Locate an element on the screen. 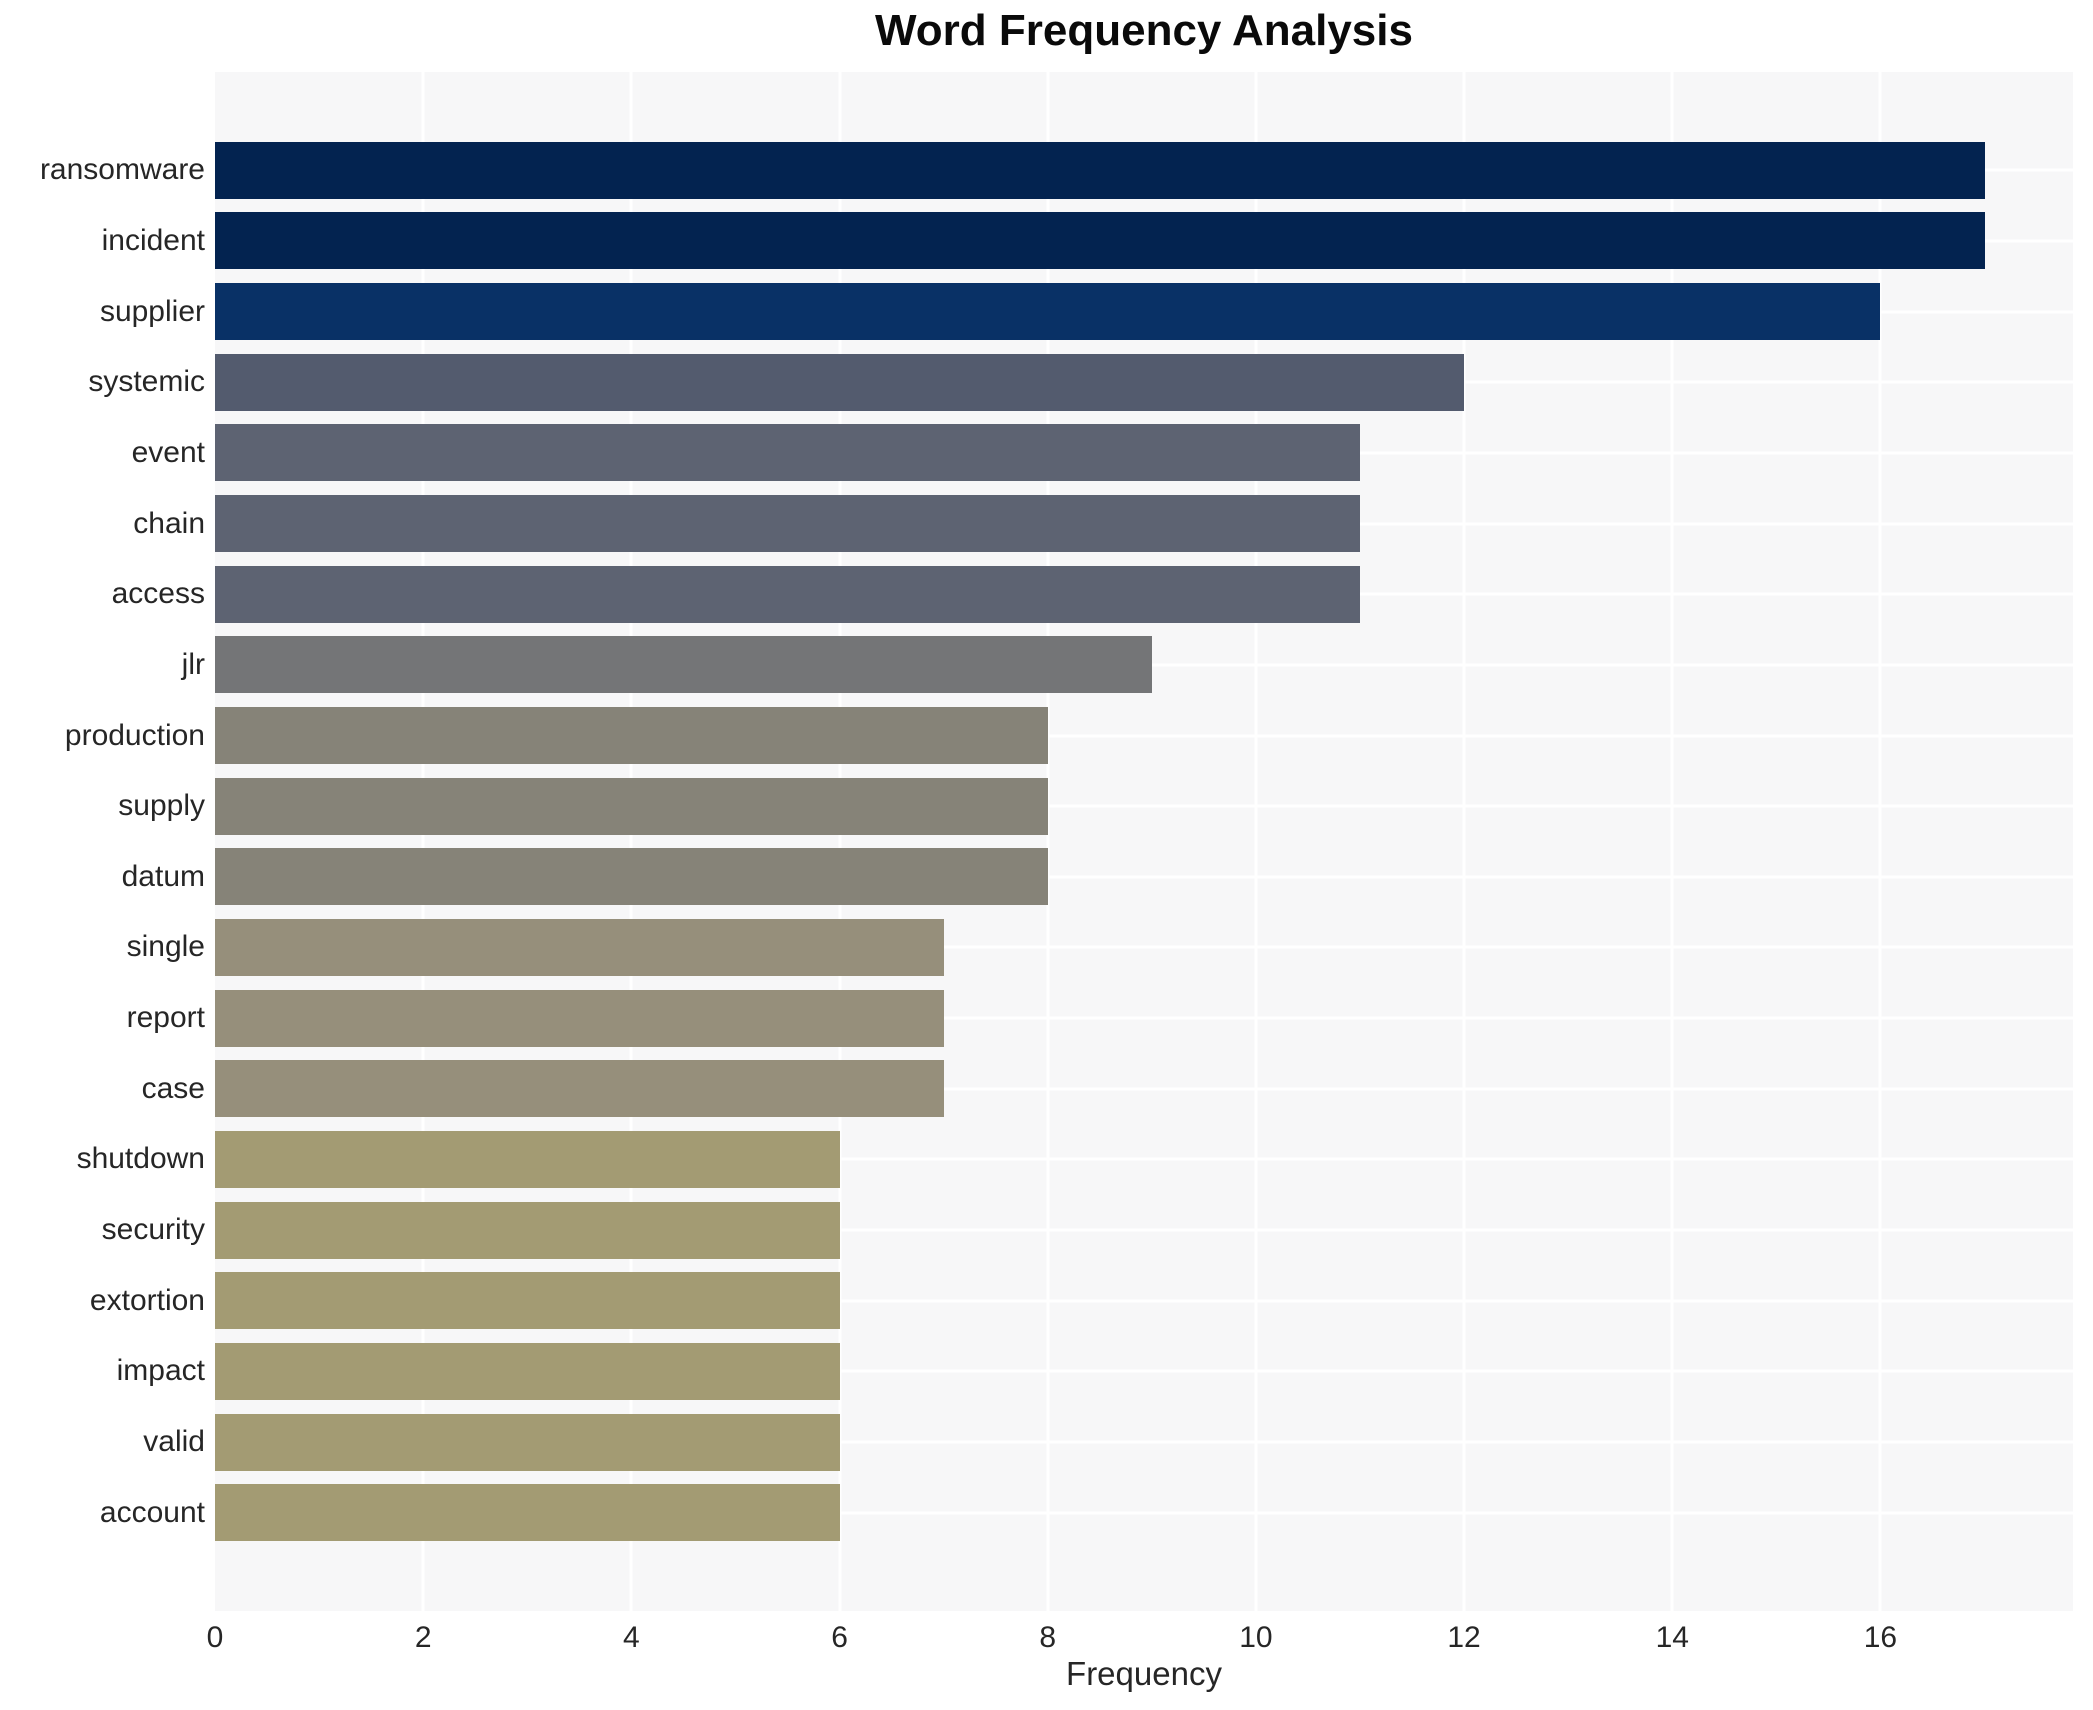 This screenshot has height=1710, width=2093. y-tick-label: supplier is located at coordinates (152, 311).